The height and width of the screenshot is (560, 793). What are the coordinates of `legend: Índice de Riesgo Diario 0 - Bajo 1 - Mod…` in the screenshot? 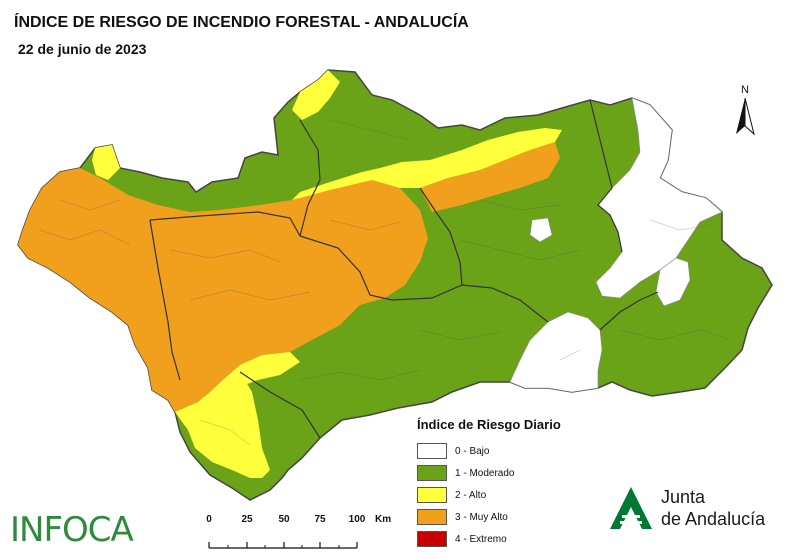 It's located at (489, 483).